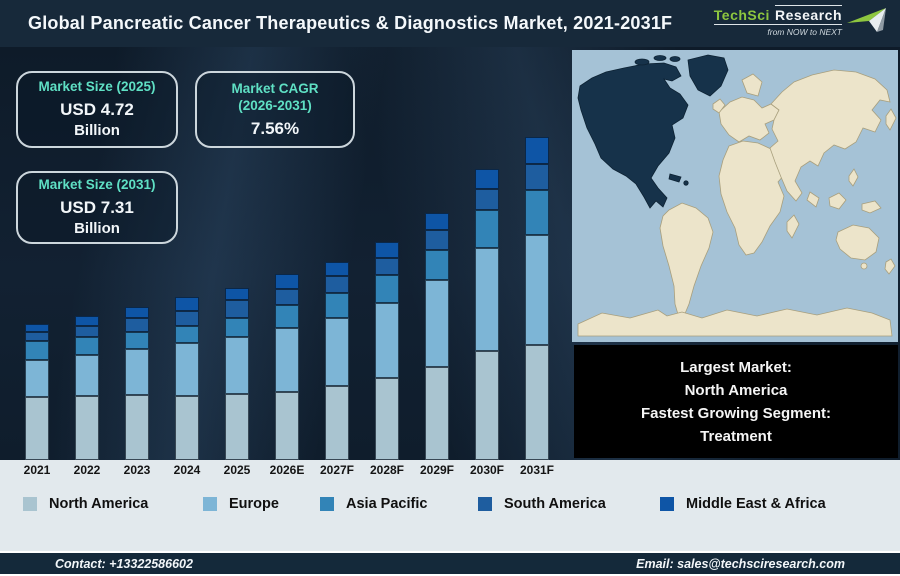 Image resolution: width=900 pixels, height=576 pixels. I want to click on x-axis-label-2021: 2021, so click(37, 470).